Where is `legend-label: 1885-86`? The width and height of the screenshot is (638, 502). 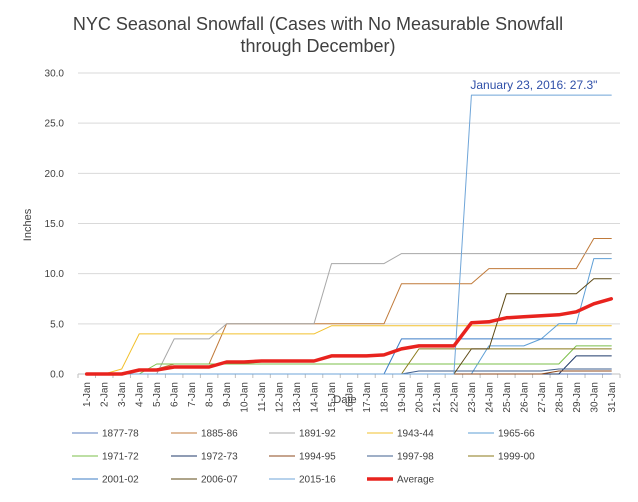 legend-label: 1885-86 is located at coordinates (219, 434).